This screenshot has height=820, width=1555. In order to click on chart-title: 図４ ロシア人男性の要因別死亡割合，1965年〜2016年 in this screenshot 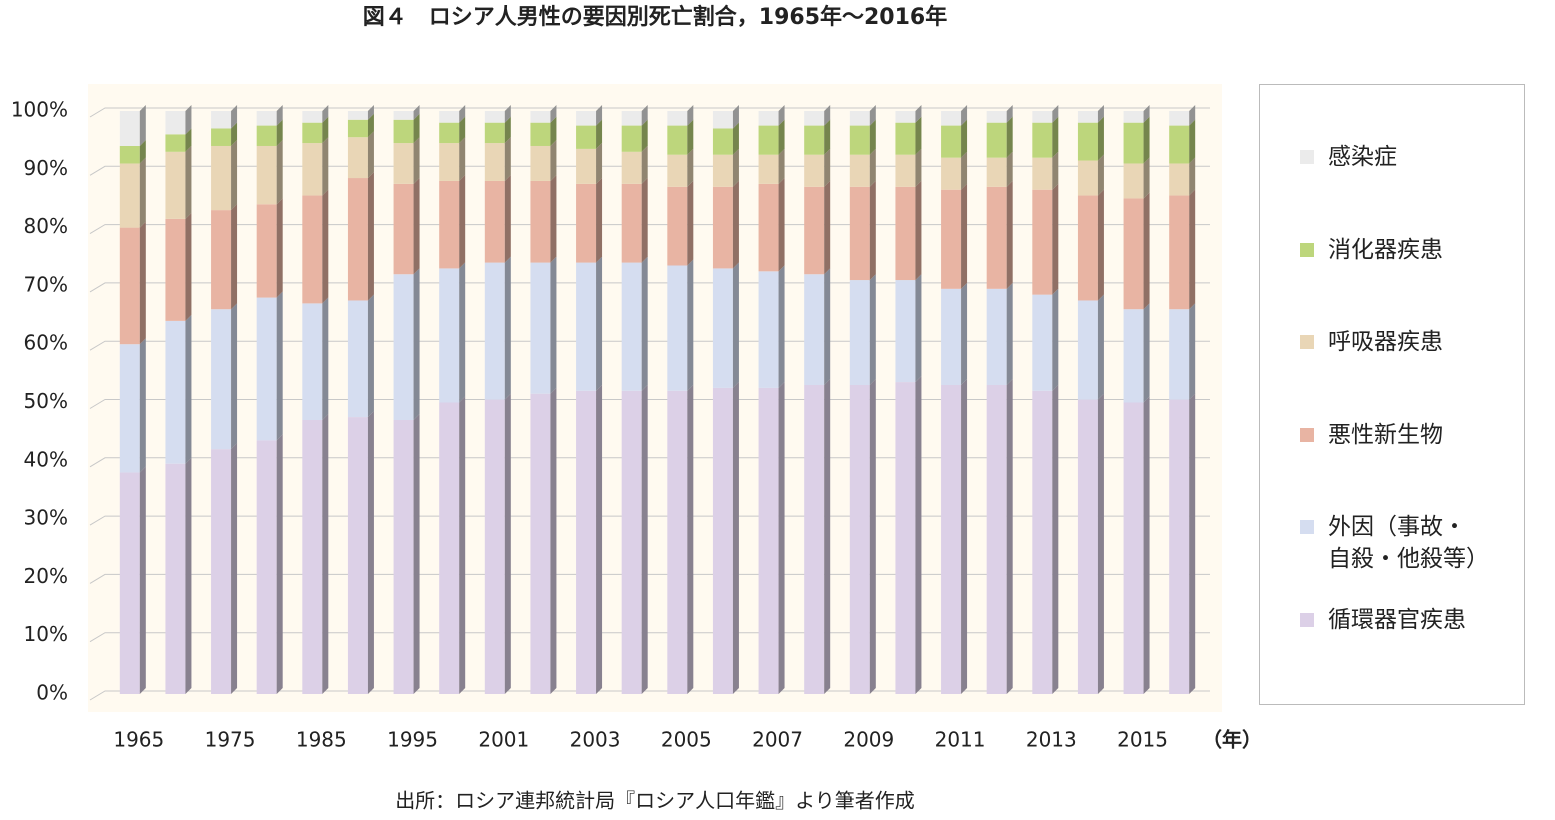, I will do `click(655, 17)`.